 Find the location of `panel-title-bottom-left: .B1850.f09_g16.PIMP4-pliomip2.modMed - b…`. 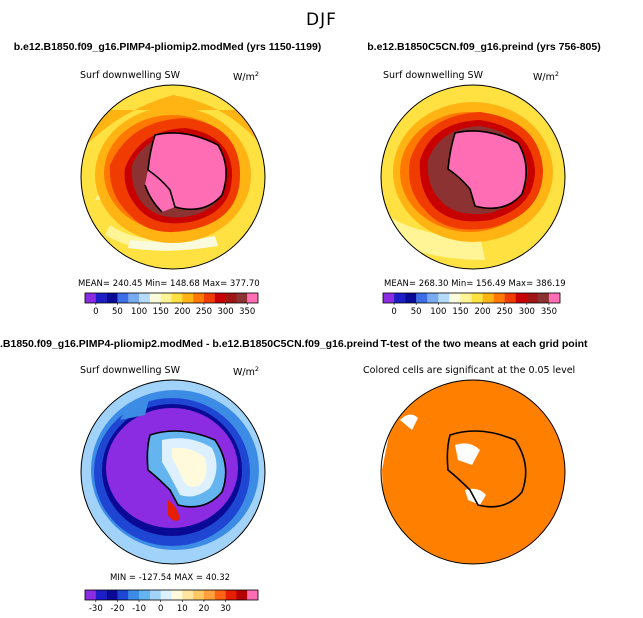

panel-title-bottom-left: .B1850.f09_g16.PIMP4-pliomip2.modMed - b… is located at coordinates (189, 344).